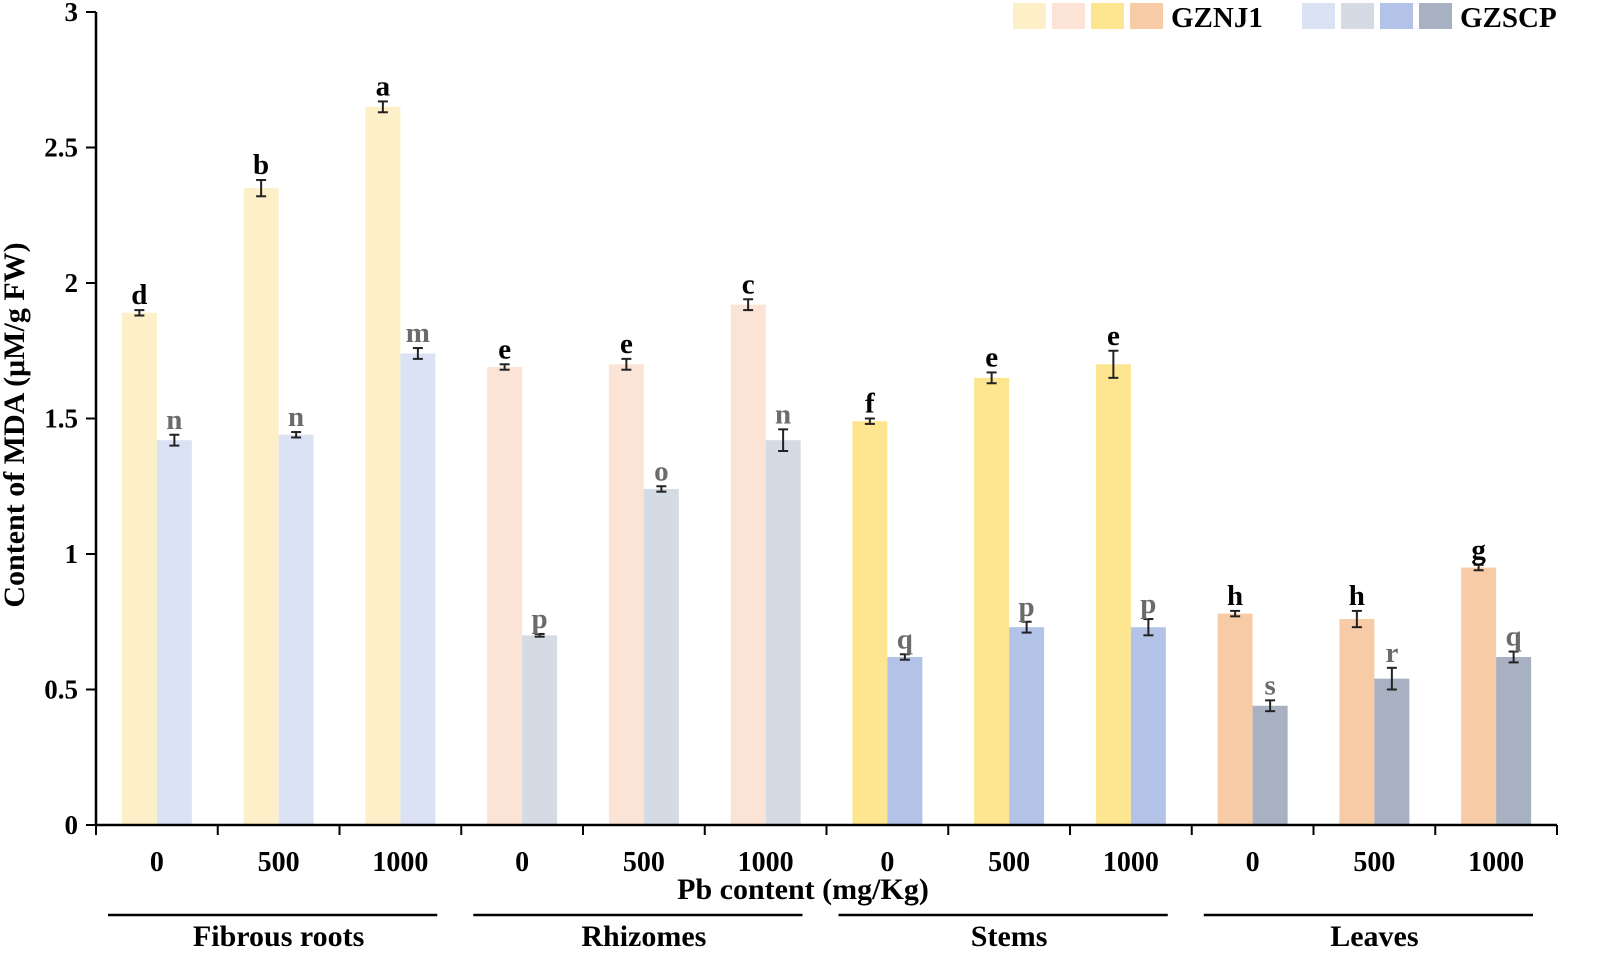  Describe the element at coordinates (1217, 18) in the screenshot. I see `legend-label: GZNJ1` at that location.